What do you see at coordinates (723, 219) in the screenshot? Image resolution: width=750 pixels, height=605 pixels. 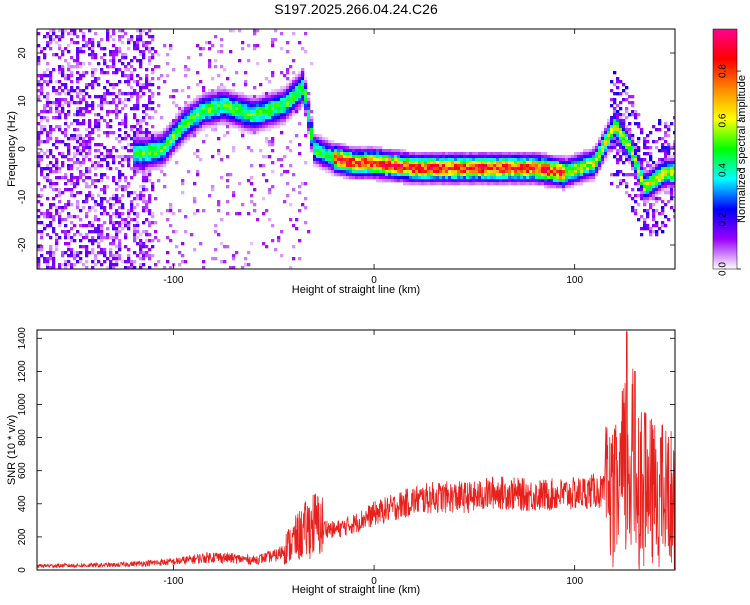 I see `colorbar-tick-label: 0.2` at bounding box center [723, 219].